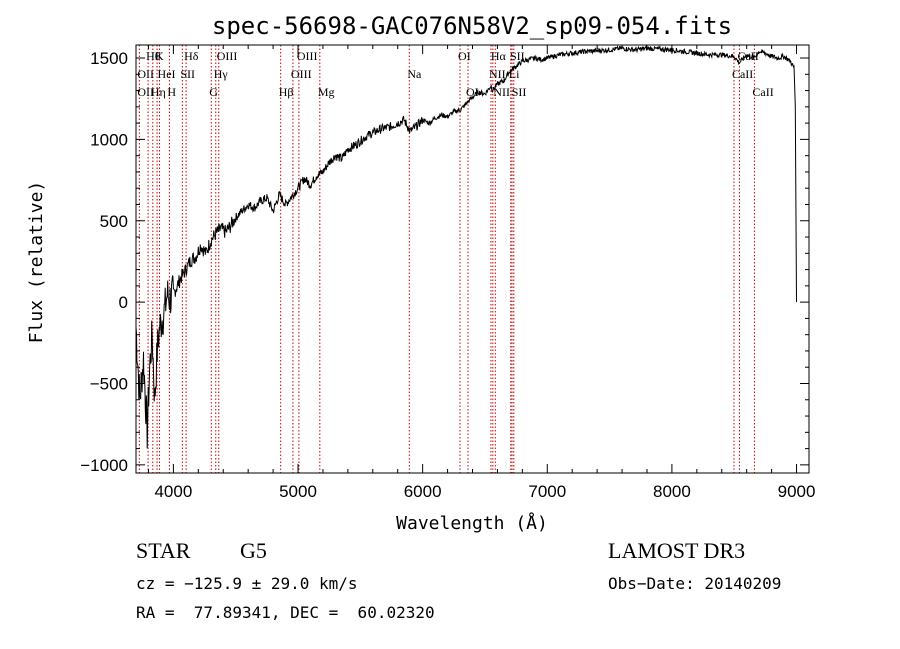 This screenshot has width=900, height=649. I want to click on line-label-24: OI, so click(472, 92).